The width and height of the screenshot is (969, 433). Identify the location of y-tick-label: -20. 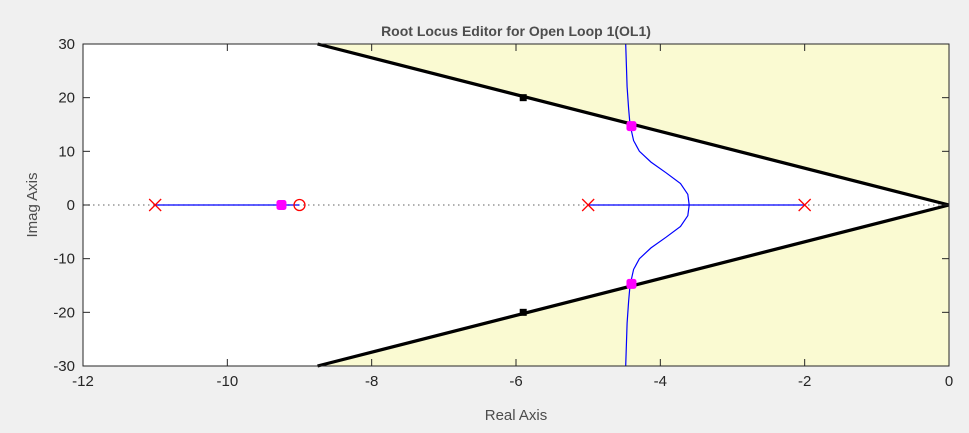
(64, 312).